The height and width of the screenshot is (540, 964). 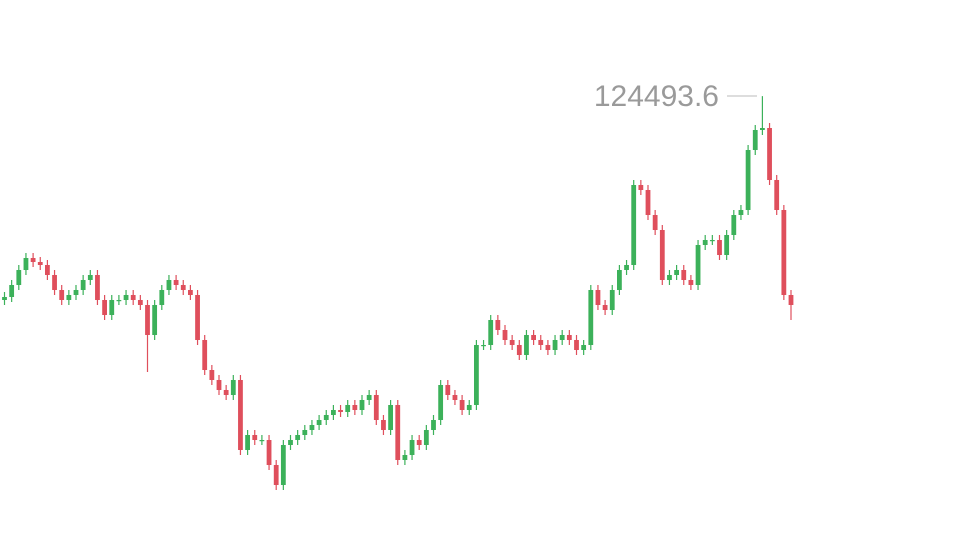 I want to click on max-label: 124493.6, so click(x=656, y=96).